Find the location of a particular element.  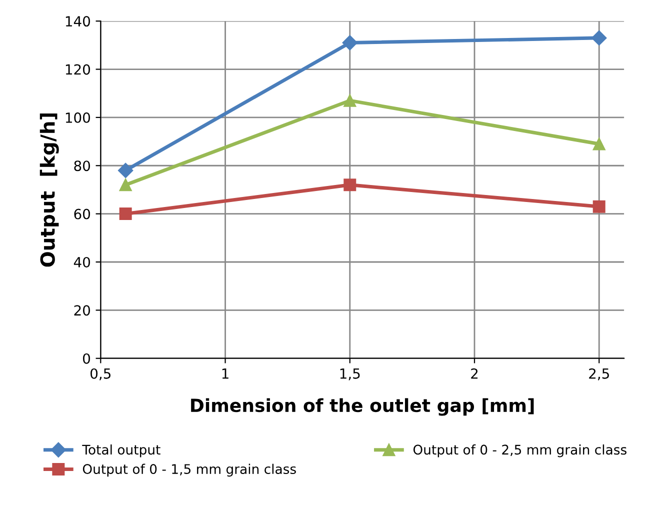

x-tick-label: 2,5 is located at coordinates (599, 374).